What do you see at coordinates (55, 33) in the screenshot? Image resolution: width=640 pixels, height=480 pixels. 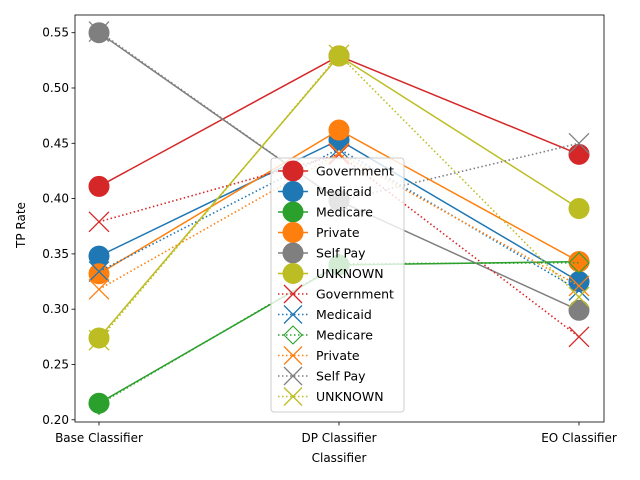 I see `y-tick-label: 0.55` at bounding box center [55, 33].